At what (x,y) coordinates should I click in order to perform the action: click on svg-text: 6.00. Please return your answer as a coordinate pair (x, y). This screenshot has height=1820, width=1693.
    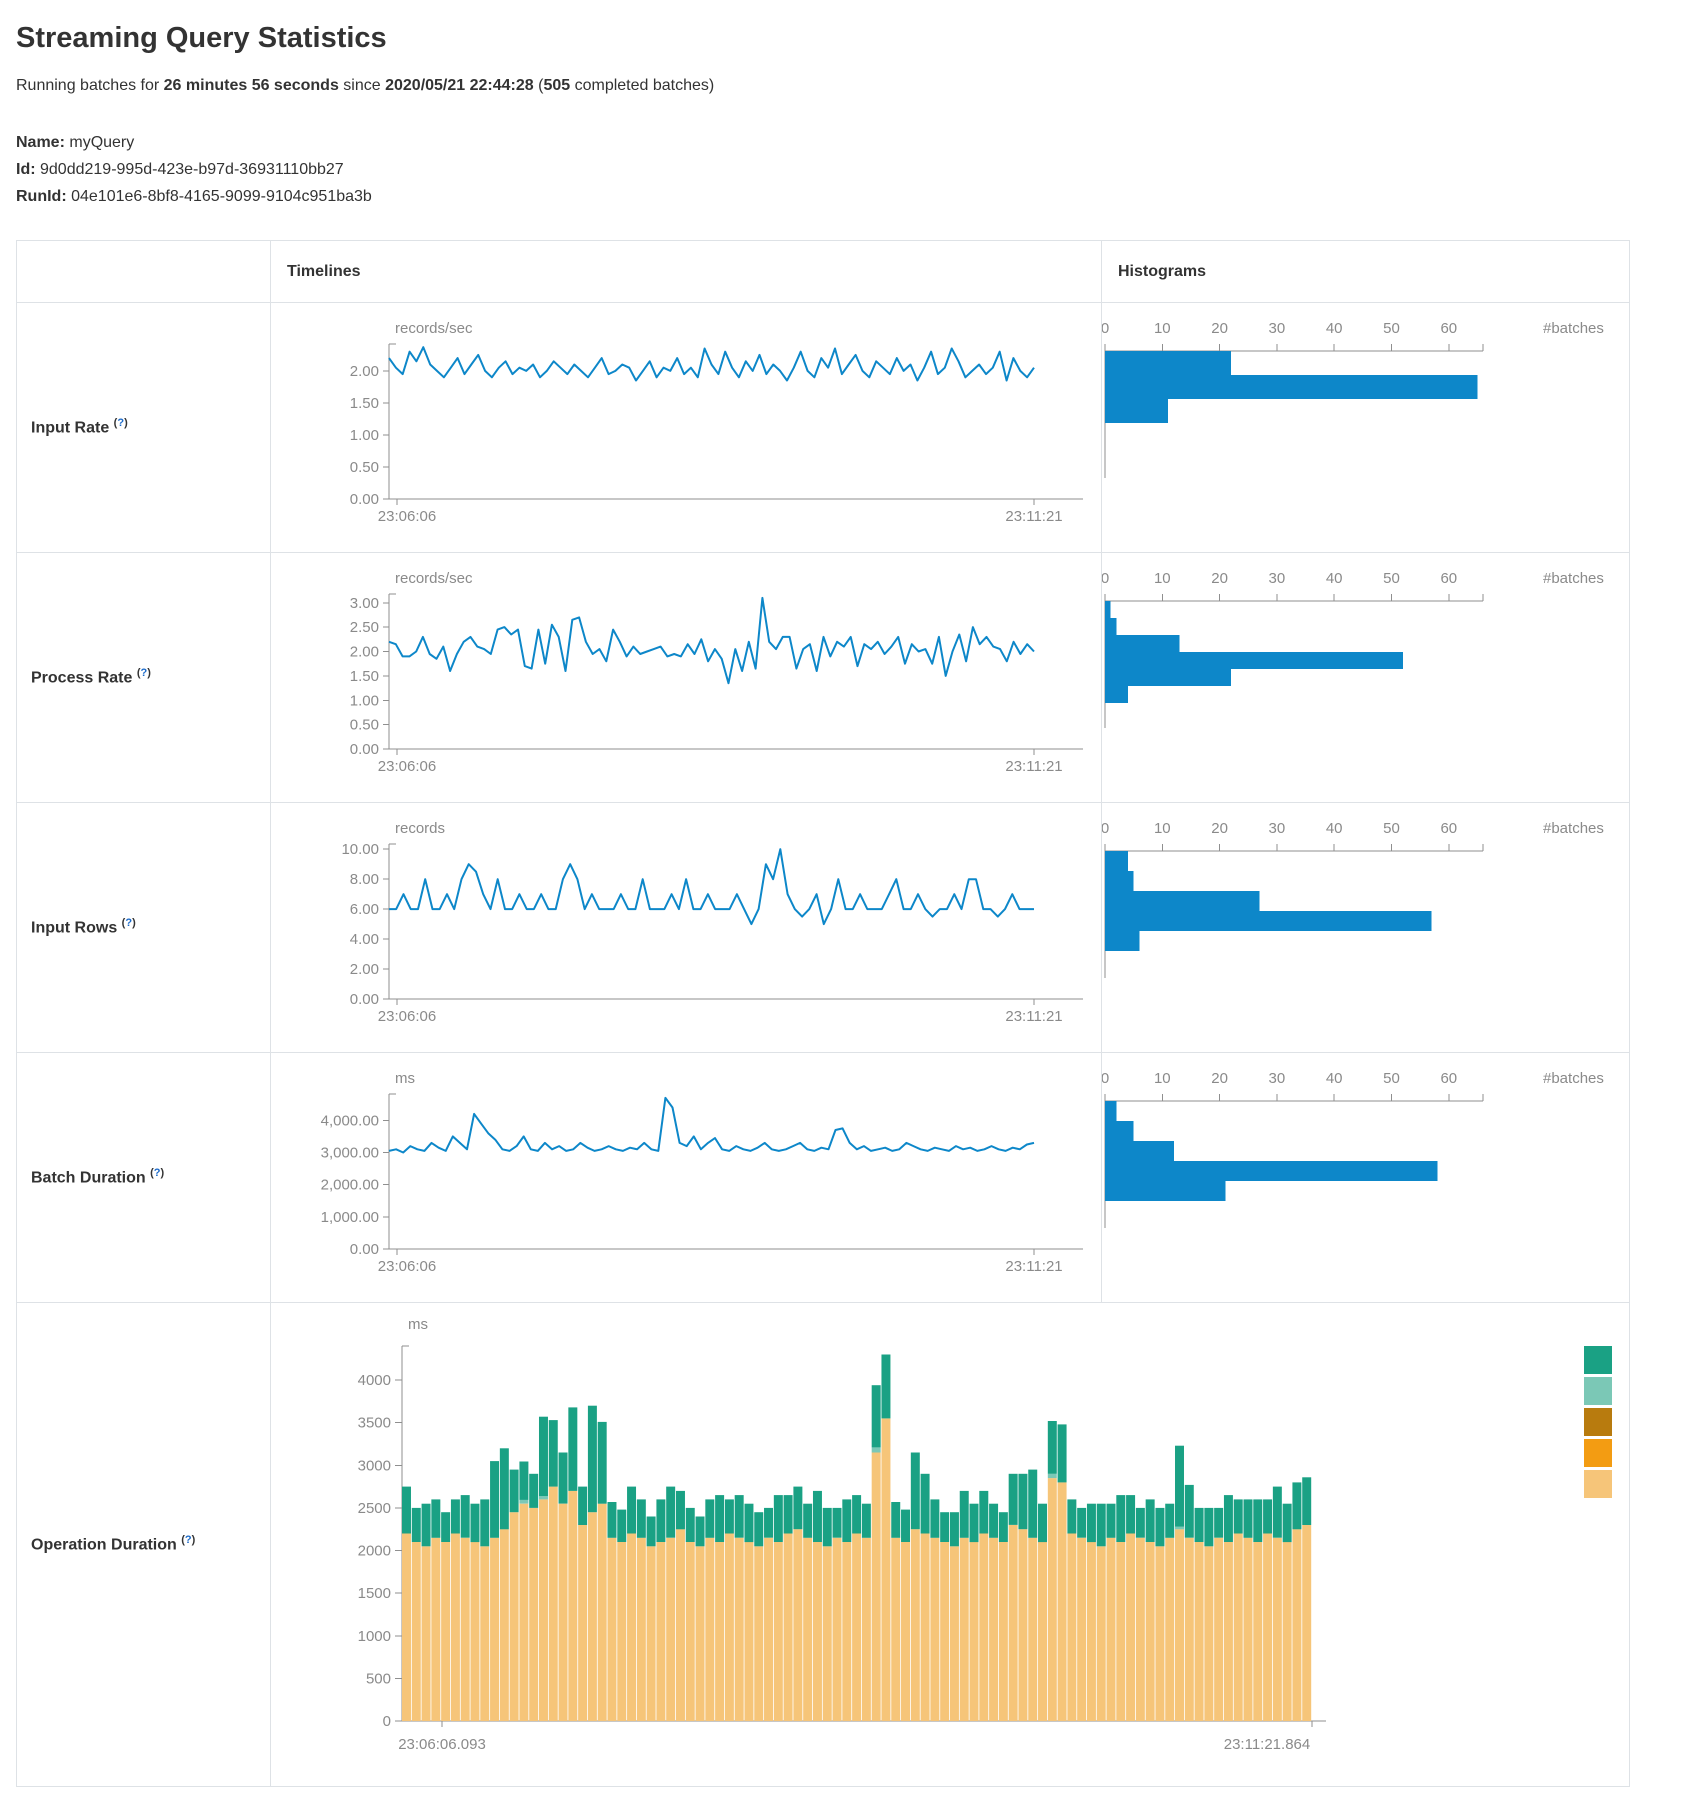
    Looking at the image, I should click on (364, 909).